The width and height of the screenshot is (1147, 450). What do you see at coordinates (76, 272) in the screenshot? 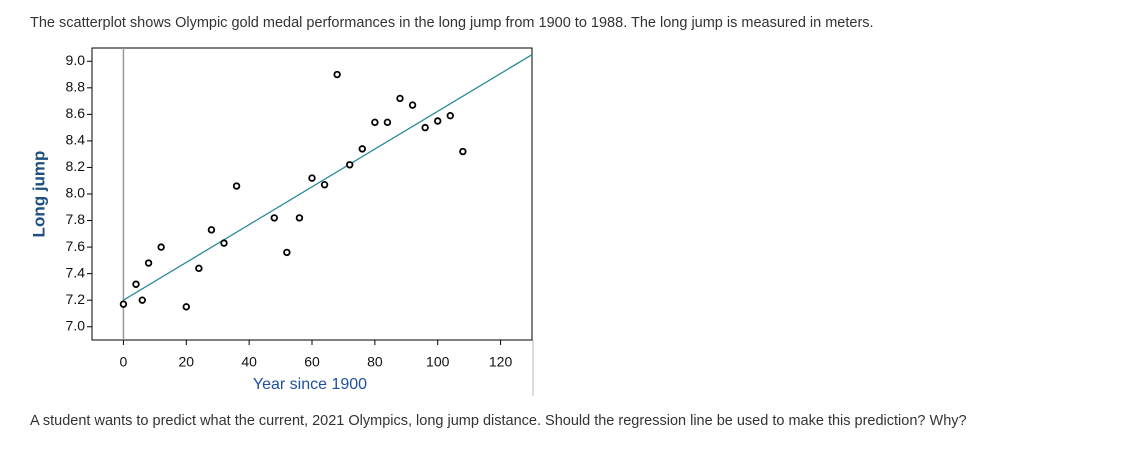
I see `y-tick-label: 7.4` at bounding box center [76, 272].